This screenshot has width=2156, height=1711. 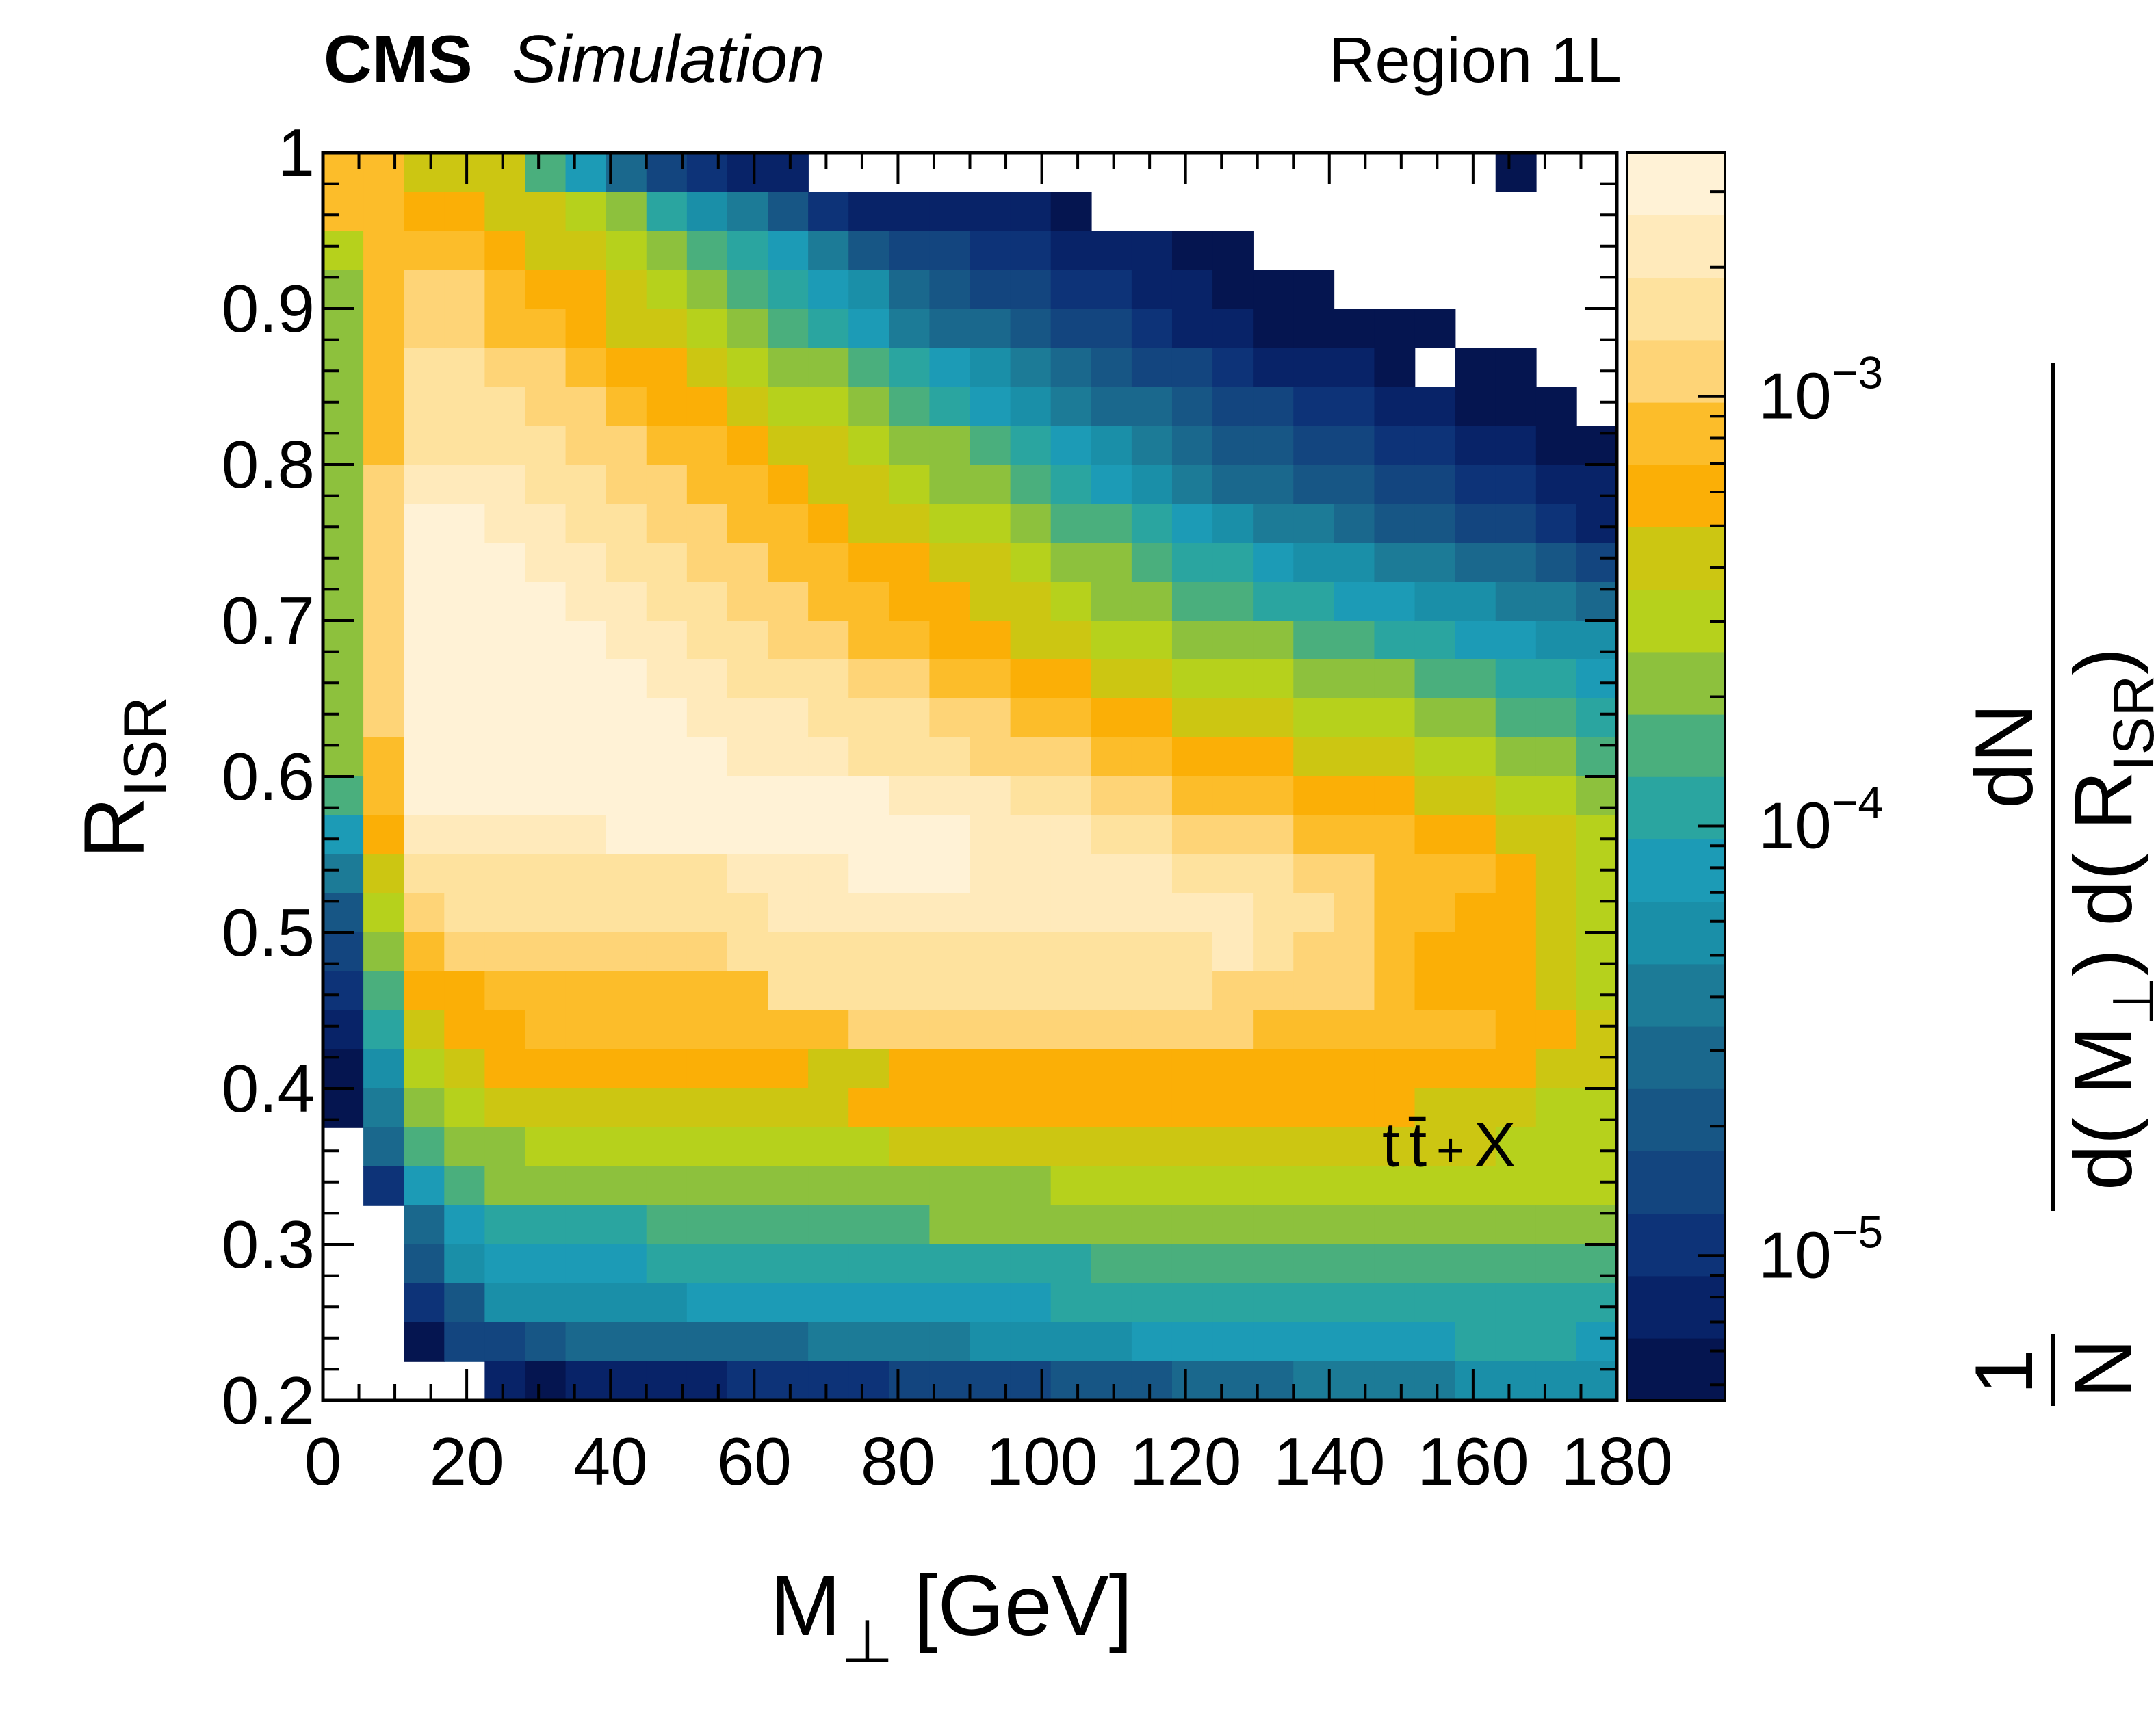 I want to click on x-tick-label: 0, so click(x=323, y=1461).